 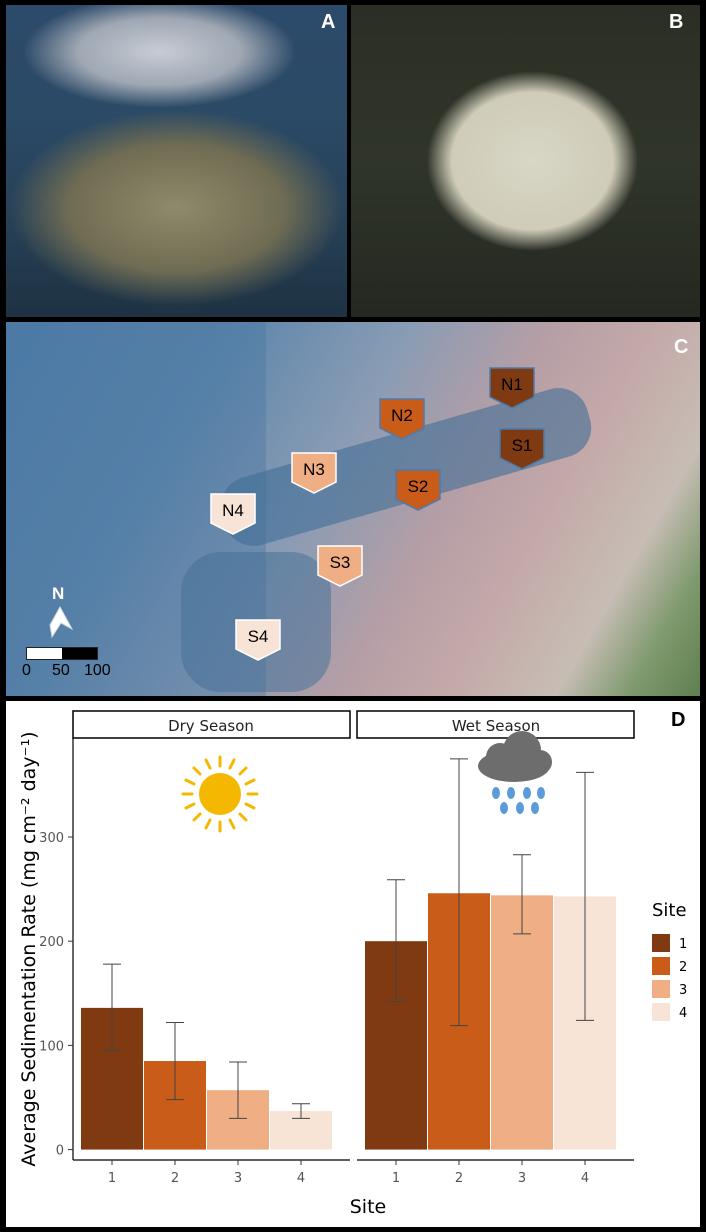 I want to click on scale-label-50: 50, so click(x=61, y=670).